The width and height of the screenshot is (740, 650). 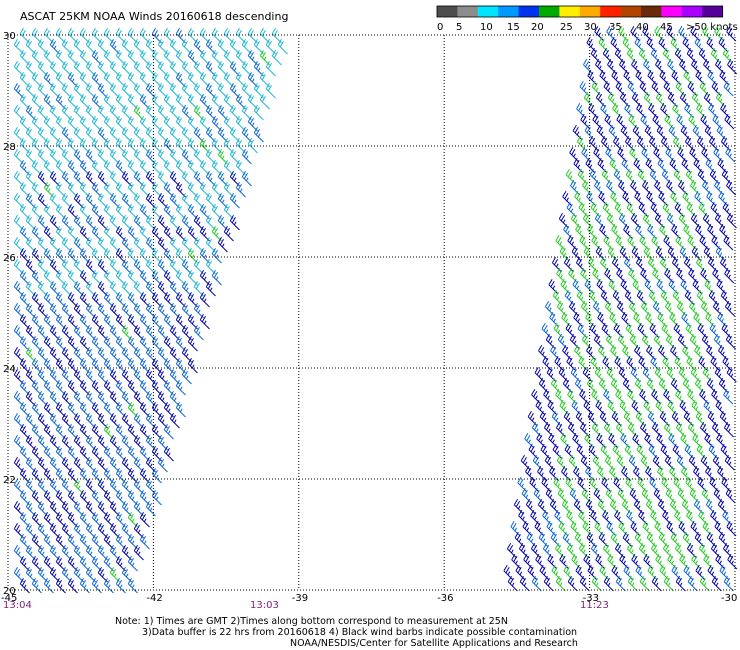 What do you see at coordinates (9, 598) in the screenshot?
I see `lon-label: -45` at bounding box center [9, 598].